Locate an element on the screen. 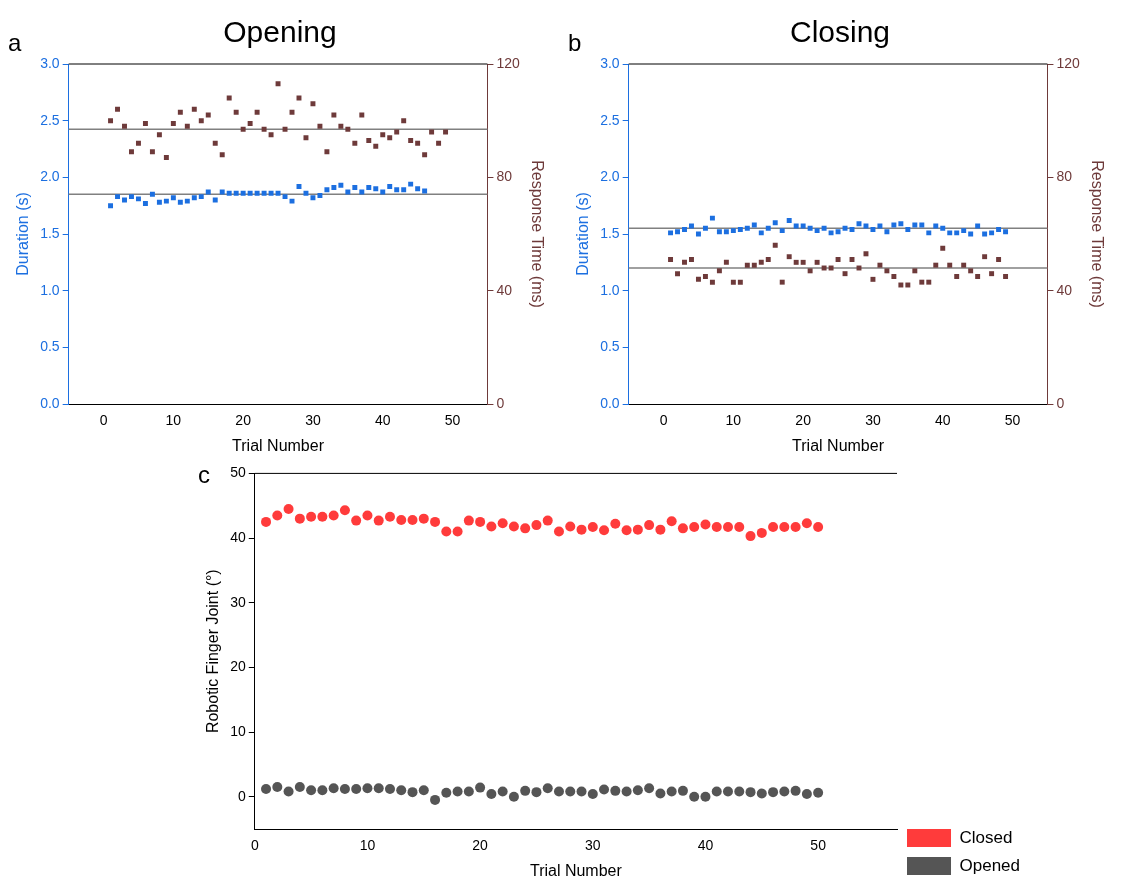  y-tick-label: 30 is located at coordinates (238, 601).